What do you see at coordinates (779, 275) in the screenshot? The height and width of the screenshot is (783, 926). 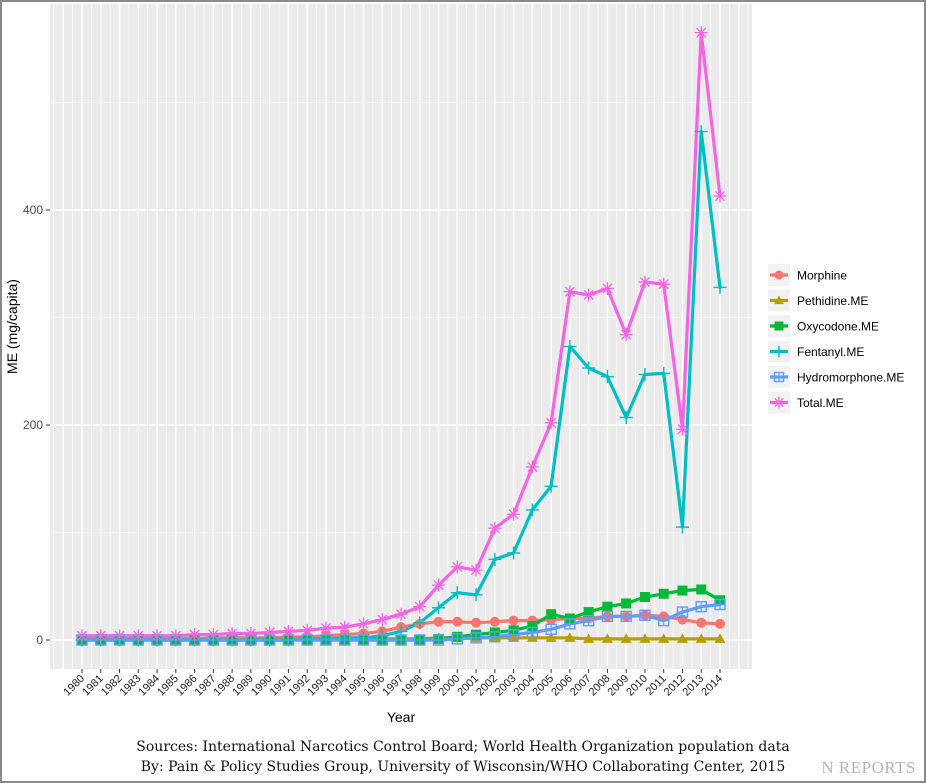 I see `legend-key-circle-icon` at bounding box center [779, 275].